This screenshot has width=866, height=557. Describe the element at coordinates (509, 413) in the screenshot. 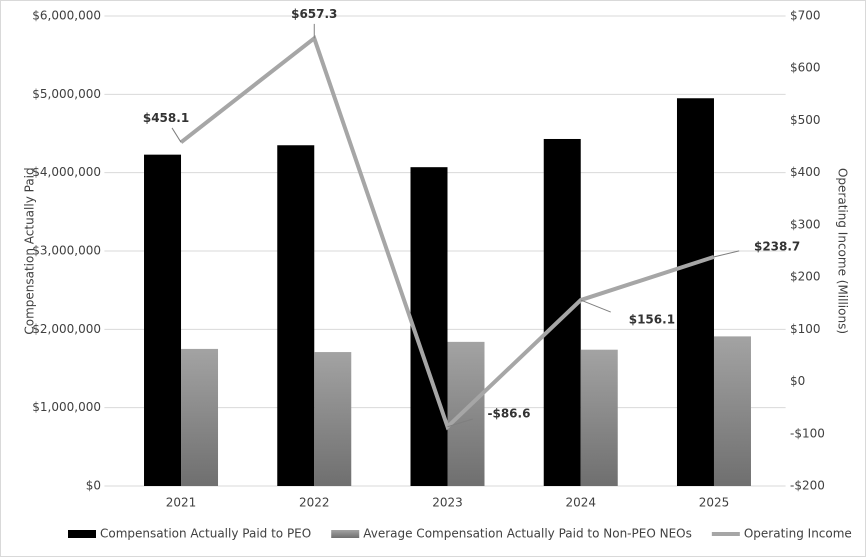

I see `data-label: -$86.6` at that location.